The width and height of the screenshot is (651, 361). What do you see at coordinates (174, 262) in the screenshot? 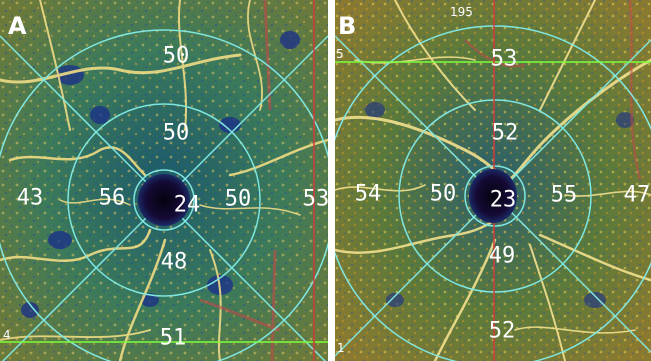
I see `inner-inferior-a: 48` at bounding box center [174, 262].